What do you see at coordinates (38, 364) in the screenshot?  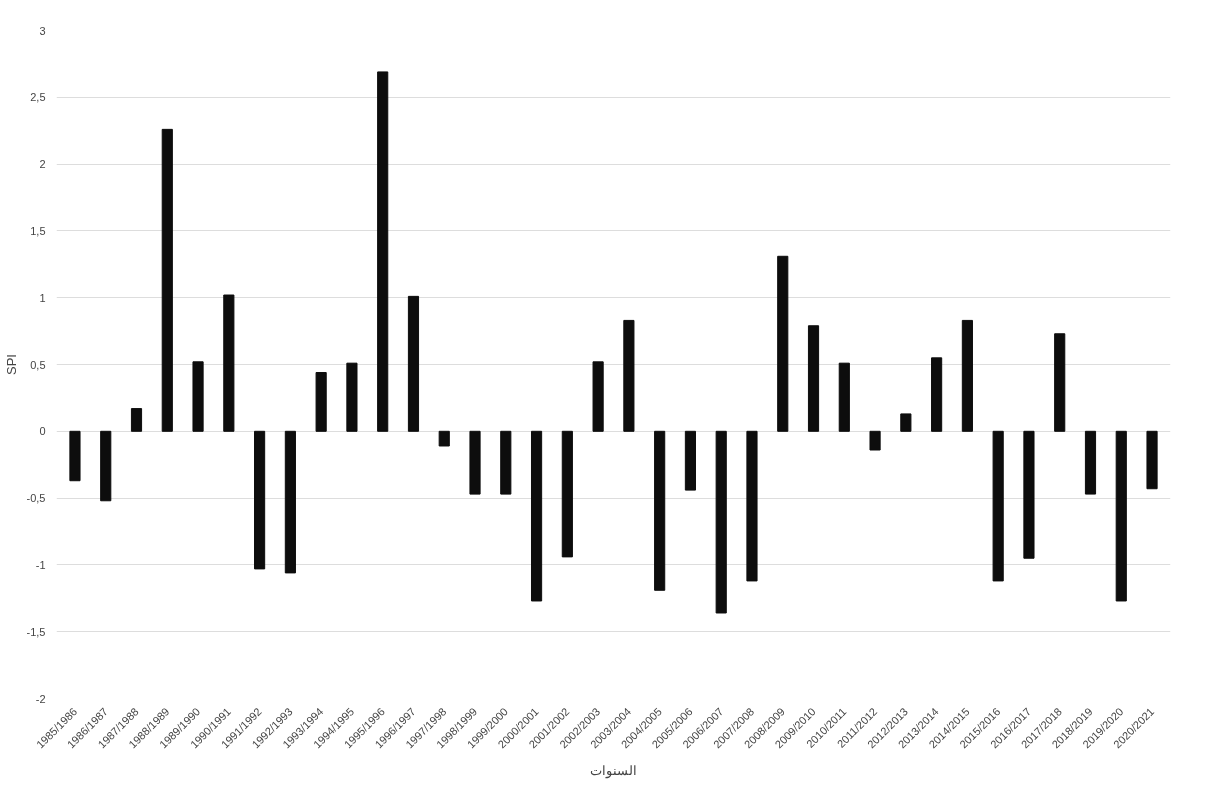 I see `y-tick-label: 0,5` at bounding box center [38, 364].